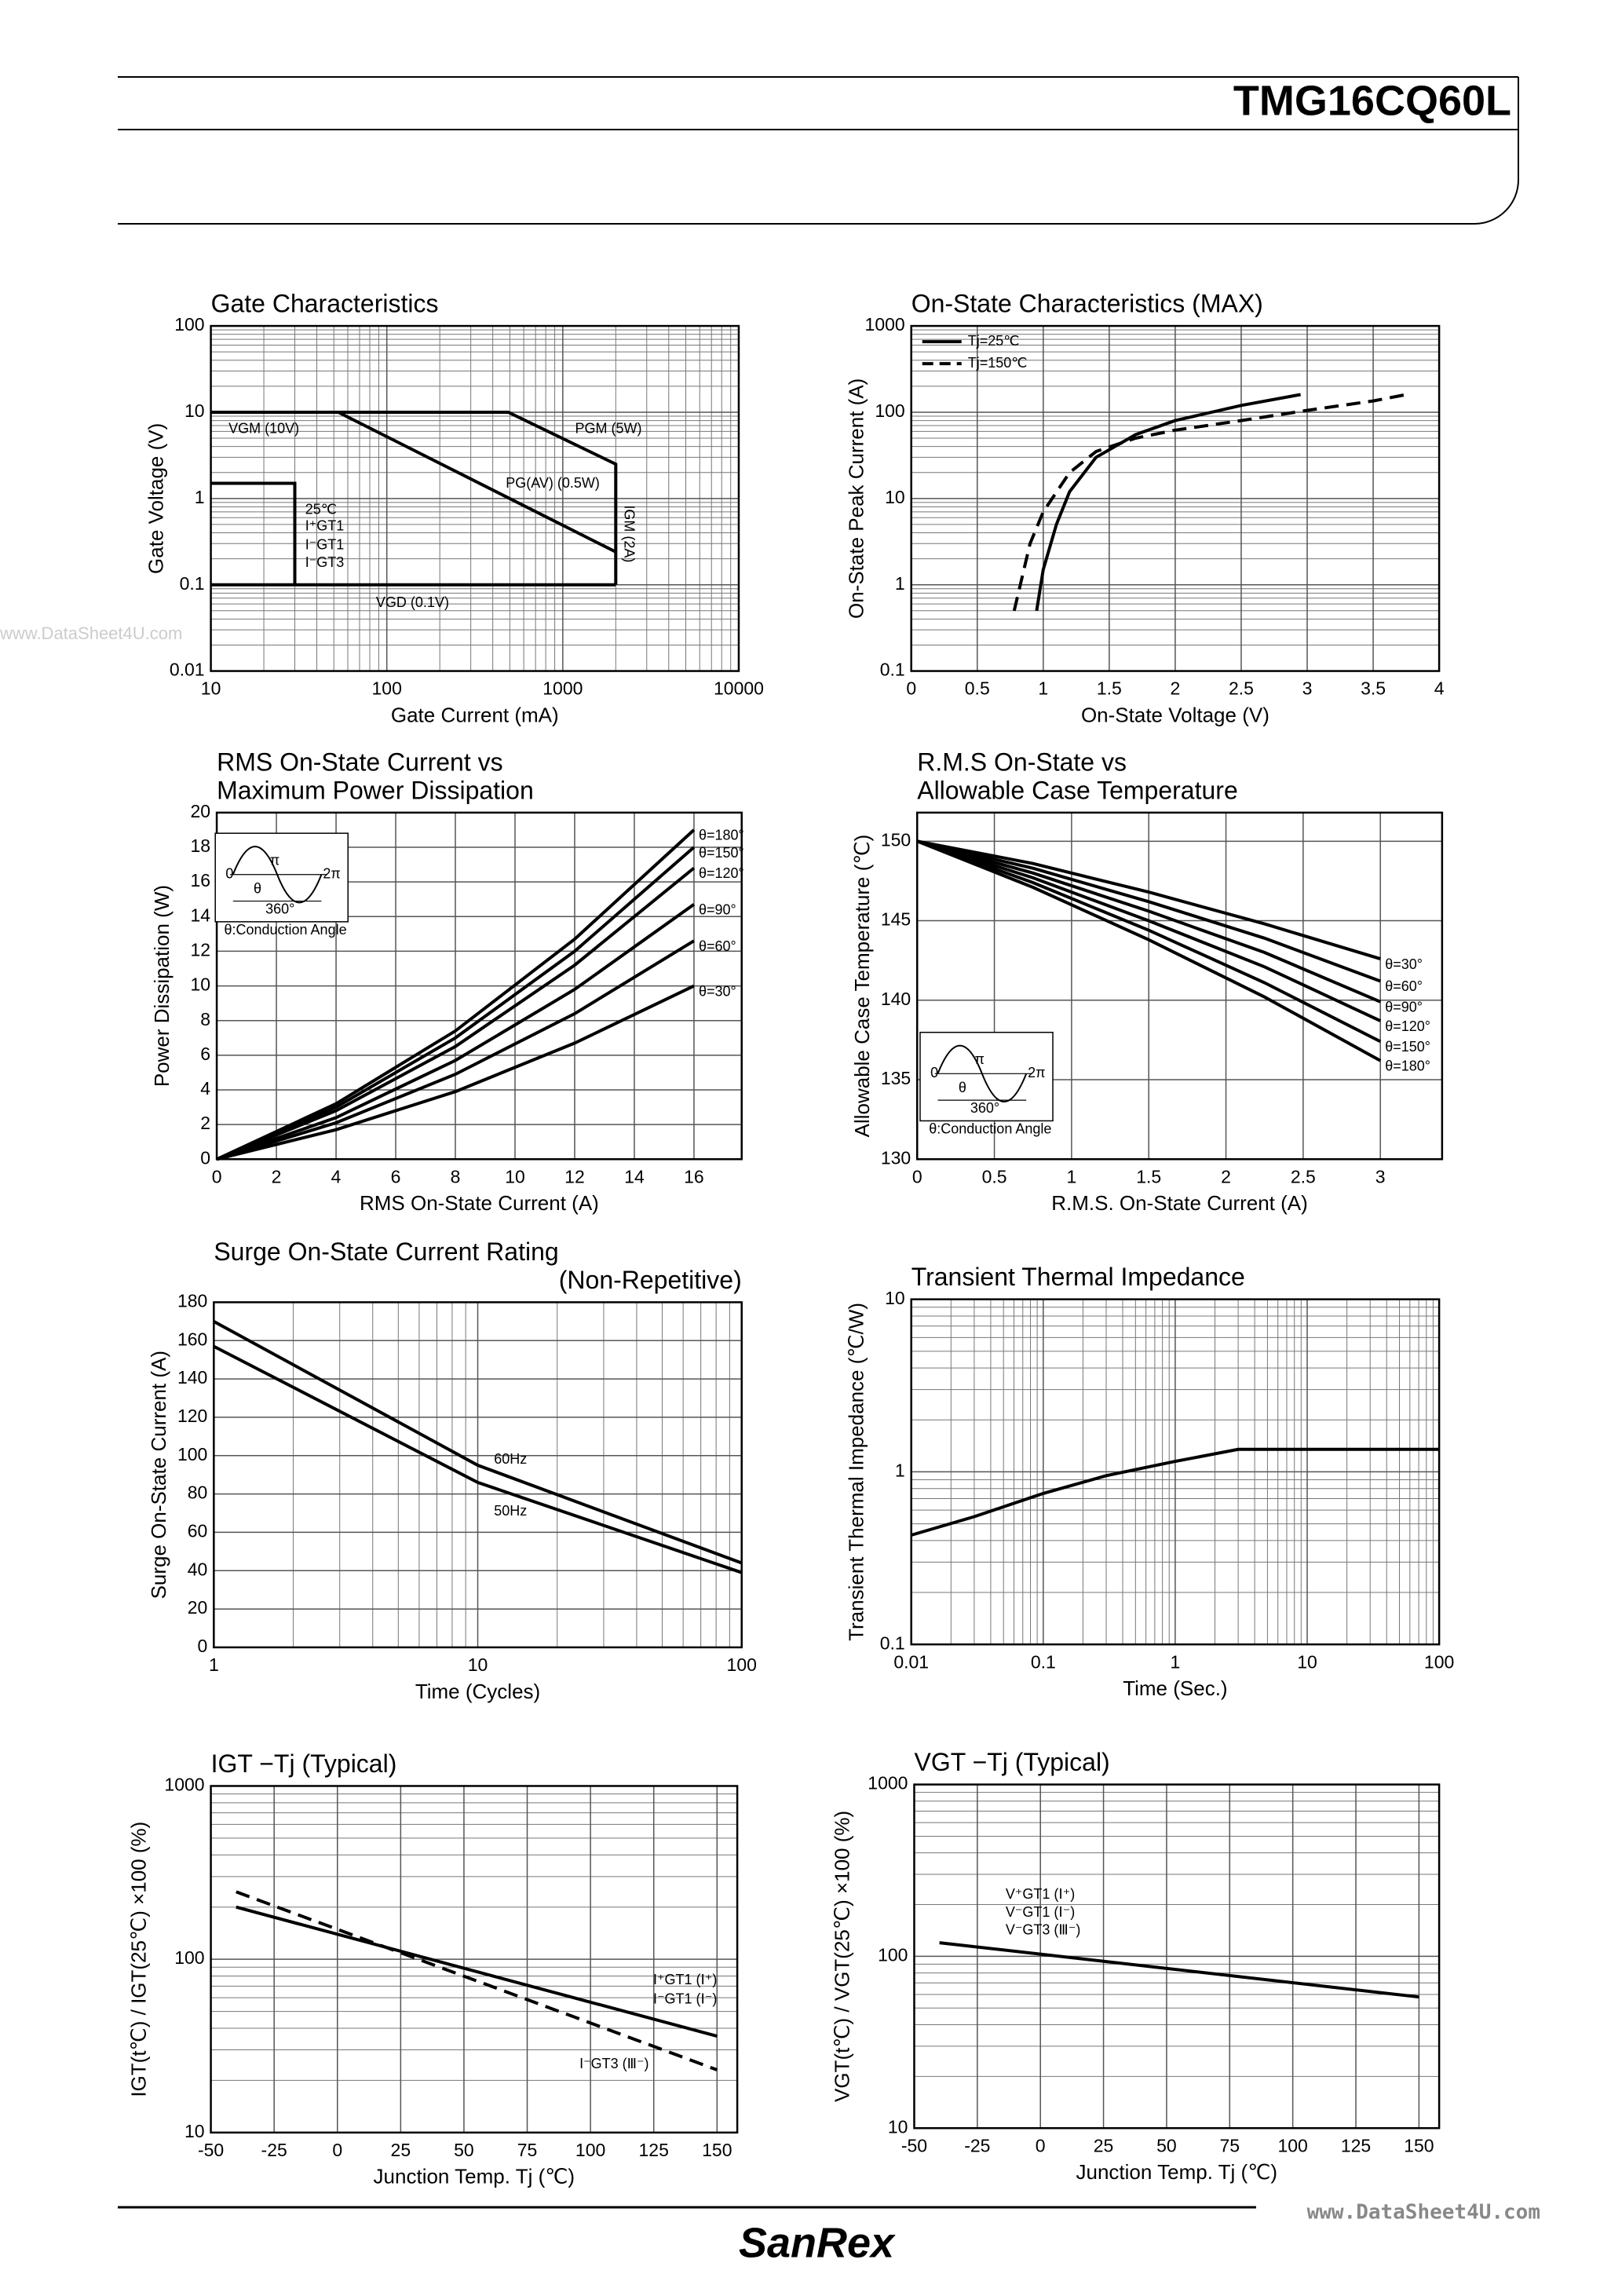  I want to click on x-tick-label: 2.5, so click(1303, 1176).